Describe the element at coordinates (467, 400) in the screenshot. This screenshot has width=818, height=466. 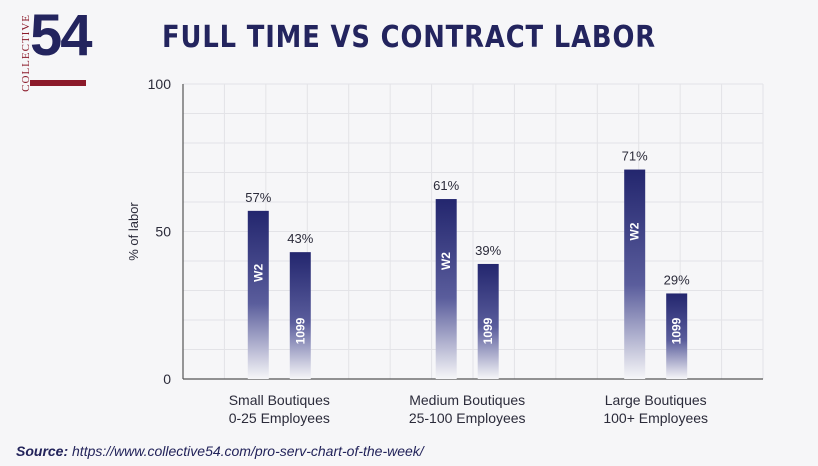
I see `x-category-label: Medium Boutiques` at that location.